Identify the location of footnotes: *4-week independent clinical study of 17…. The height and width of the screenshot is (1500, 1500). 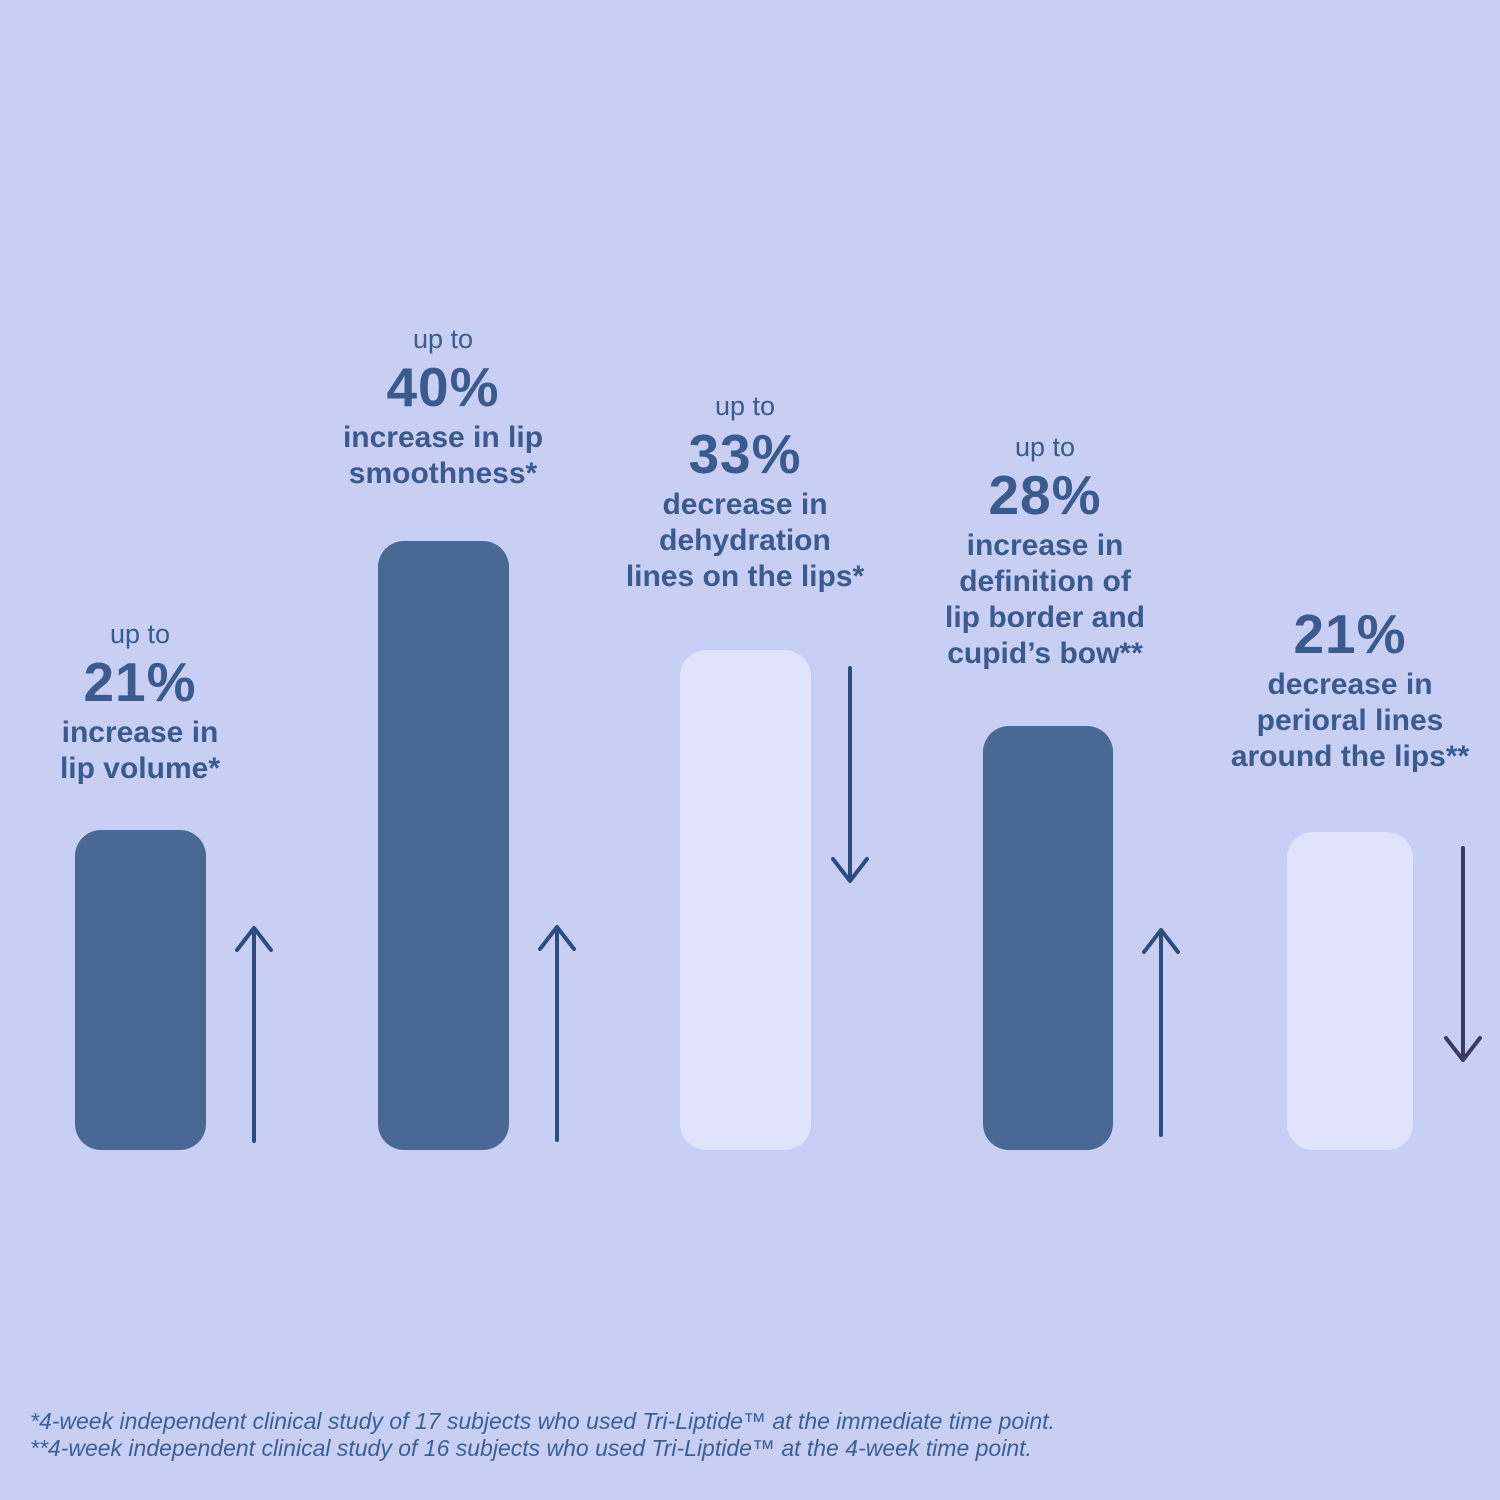
(542, 1435).